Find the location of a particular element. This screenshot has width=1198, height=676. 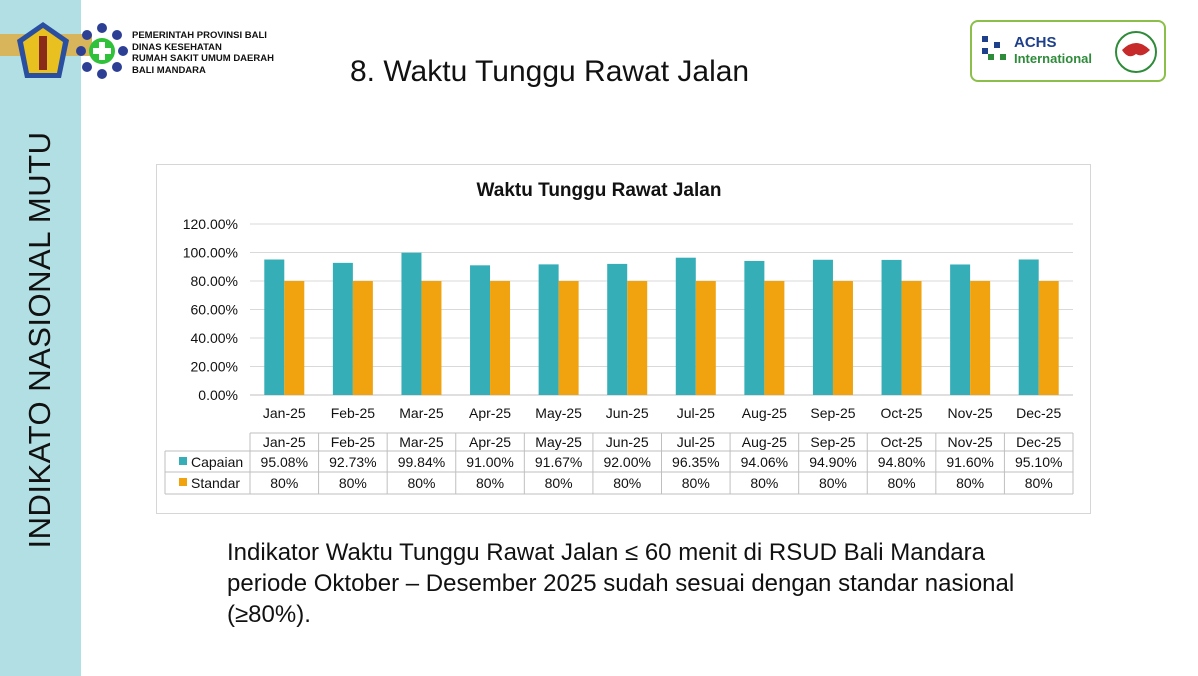

y-tick-label: 20.00% is located at coordinates (214, 367).